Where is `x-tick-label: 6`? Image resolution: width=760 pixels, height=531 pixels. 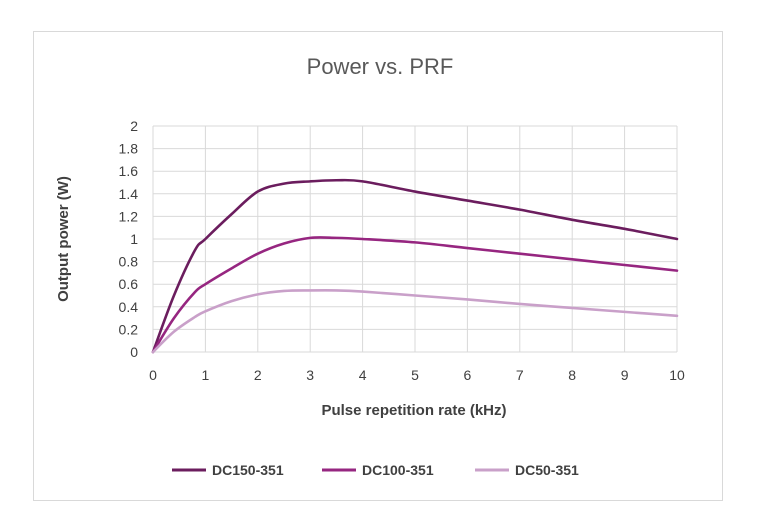
x-tick-label: 6 is located at coordinates (468, 375).